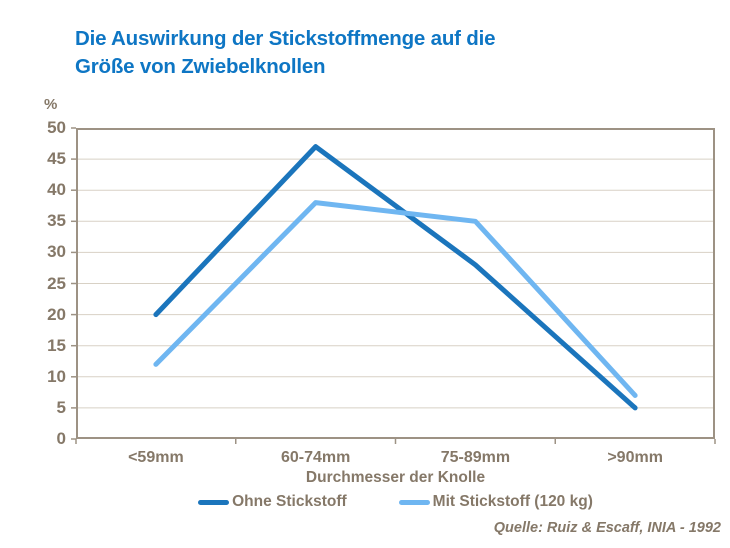 The width and height of the screenshot is (730, 548). I want to click on legend-item: Mit Stickstoff (120 kg), so click(495, 502).